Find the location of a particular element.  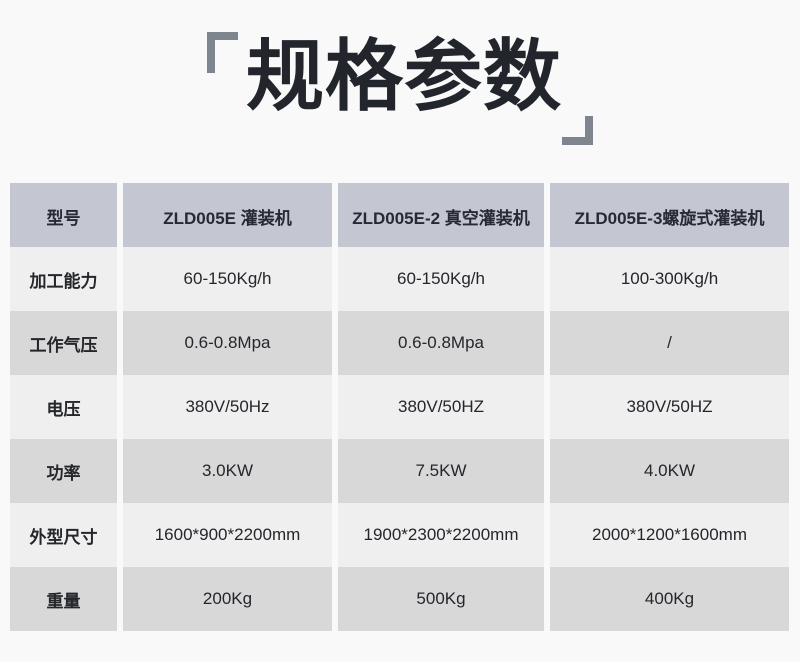

page-title: 规格参数 is located at coordinates (404, 76).